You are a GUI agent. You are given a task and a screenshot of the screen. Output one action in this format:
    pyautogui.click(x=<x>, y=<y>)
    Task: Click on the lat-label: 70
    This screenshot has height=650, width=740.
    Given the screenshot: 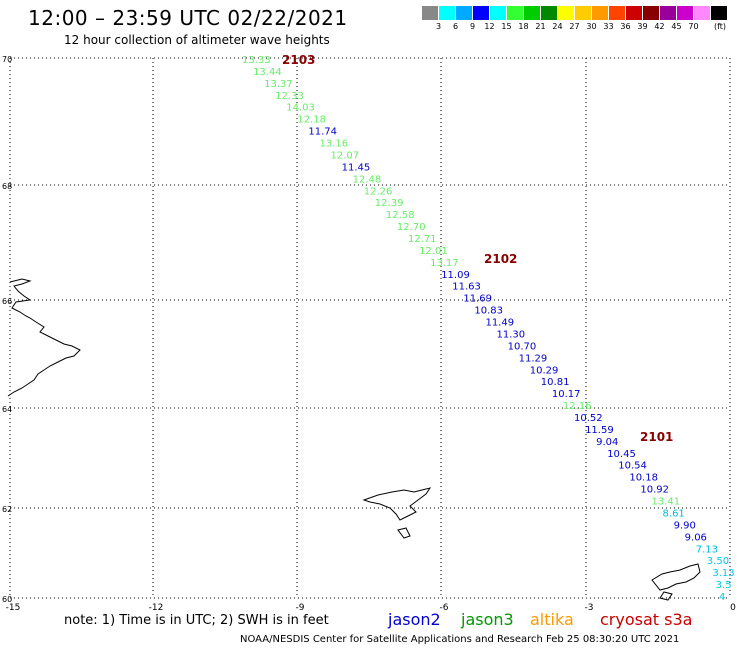 What is the action you would take?
    pyautogui.click(x=7, y=59)
    